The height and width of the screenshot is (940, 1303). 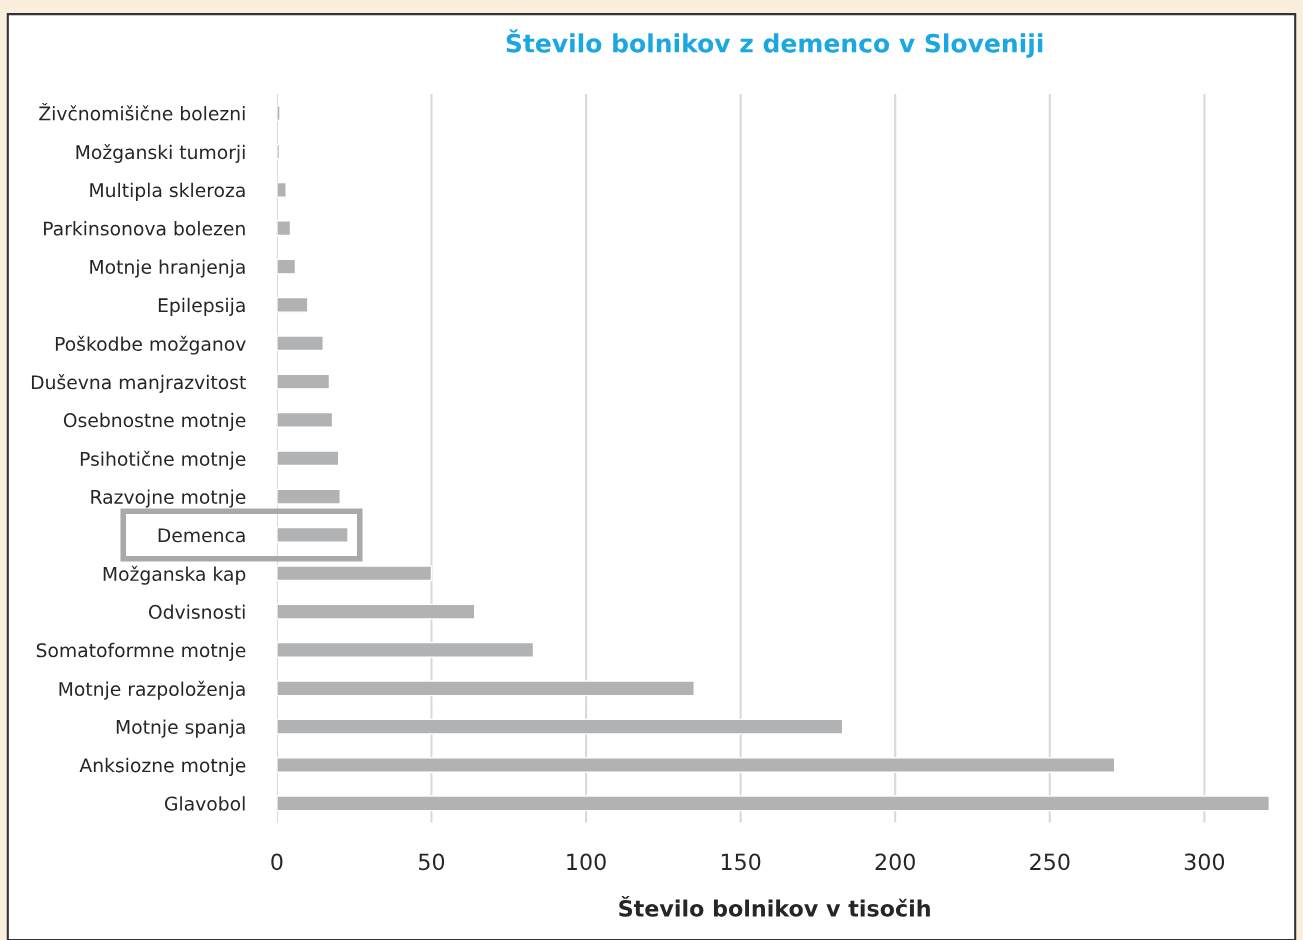 I want to click on x-tick-label: 0, so click(x=277, y=862).